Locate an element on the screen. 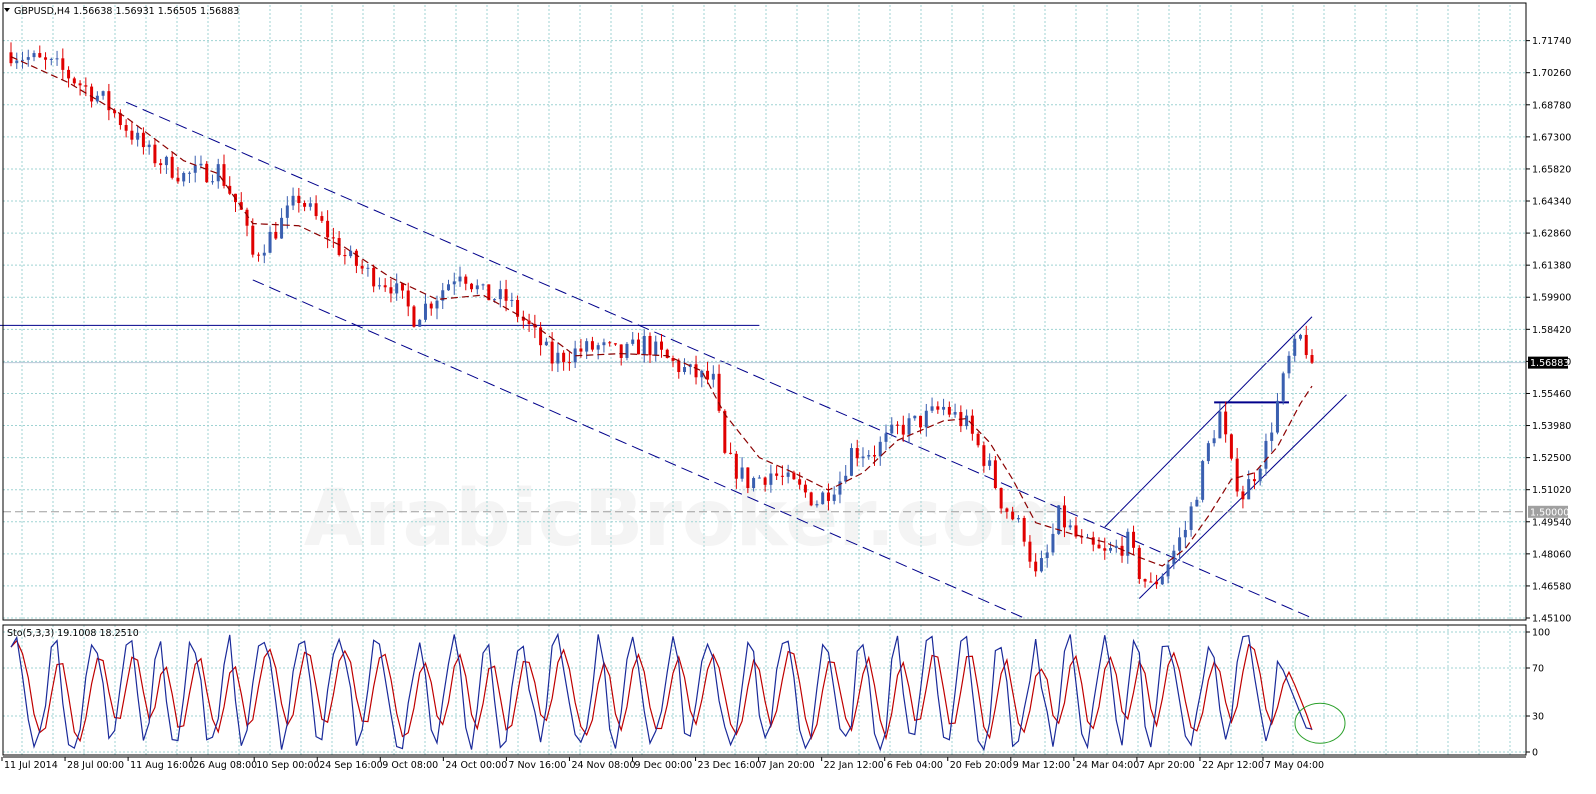 Image resolution: width=1596 pixels, height=794 pixels. stochastic-panel is located at coordinates (678, 692).